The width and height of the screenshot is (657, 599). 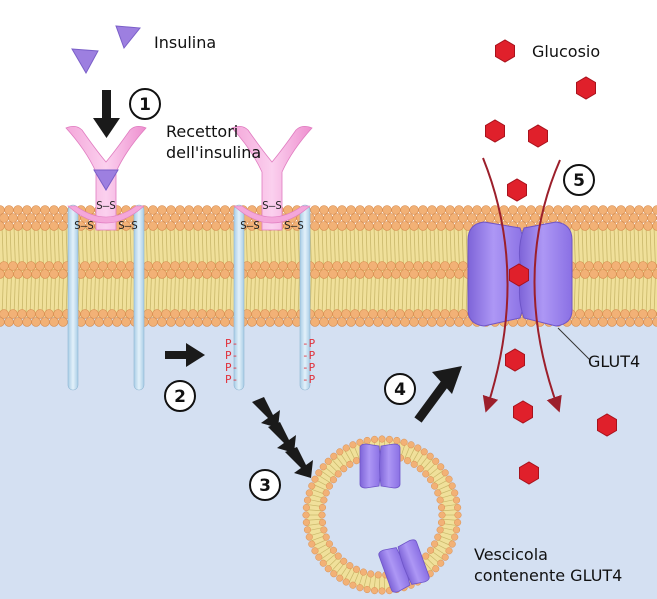 What do you see at coordinates (566, 51) in the screenshot?
I see `glucose-label: Glucosio` at bounding box center [566, 51].